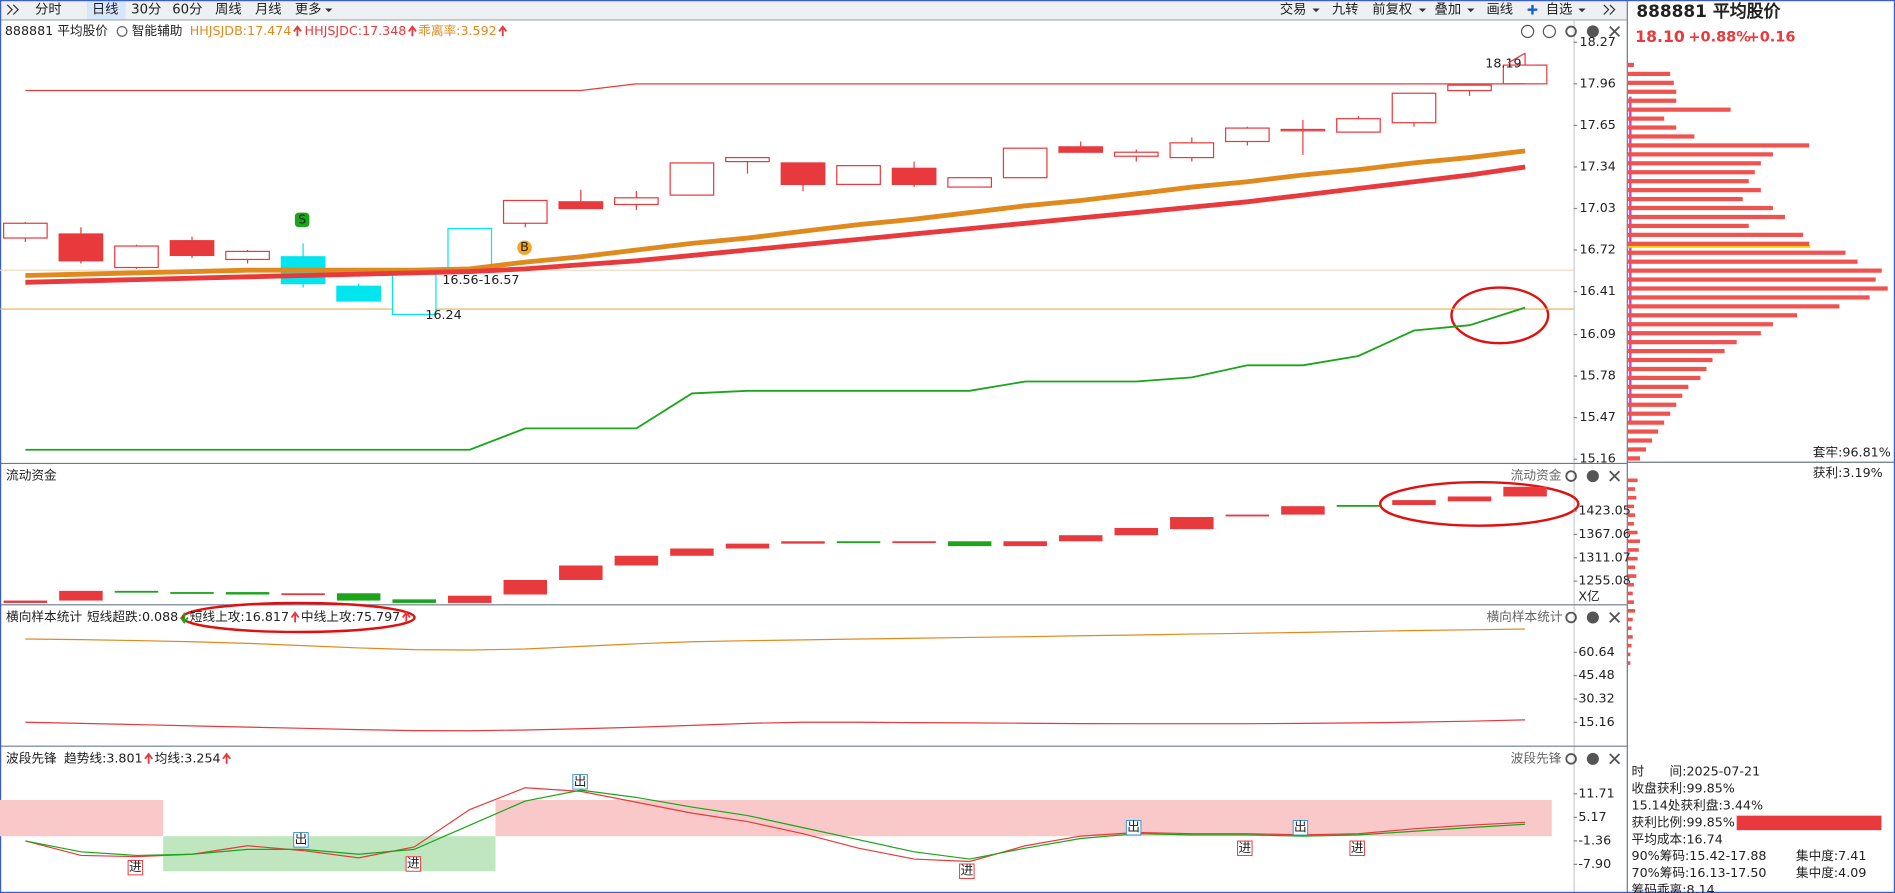 Image resolution: width=1895 pixels, height=893 pixels. I want to click on add-icon, so click(1527, 31).